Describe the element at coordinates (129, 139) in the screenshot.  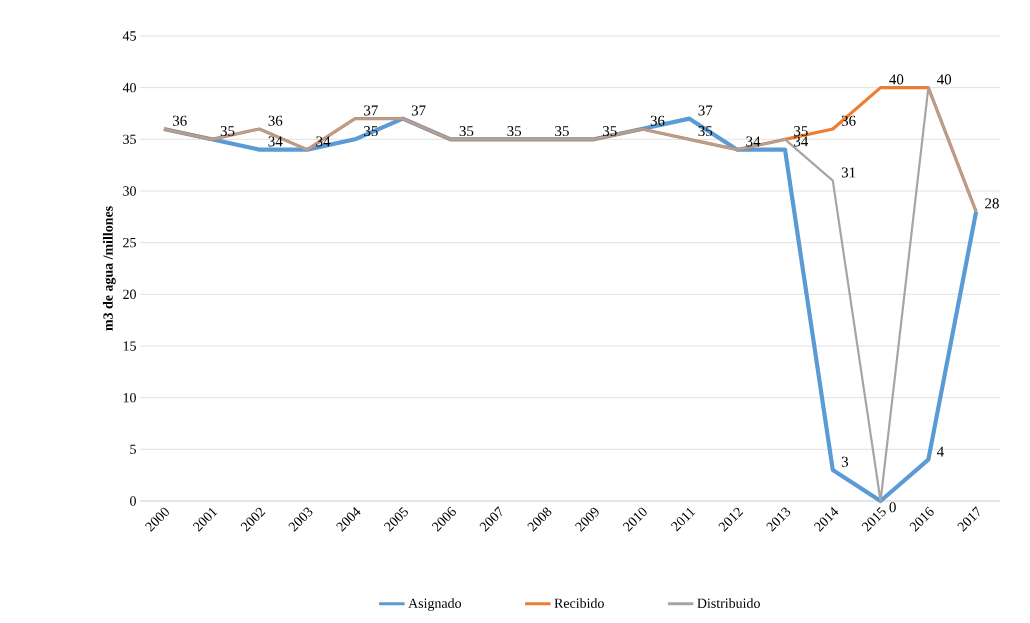
I see `y-tick-label: 35` at that location.